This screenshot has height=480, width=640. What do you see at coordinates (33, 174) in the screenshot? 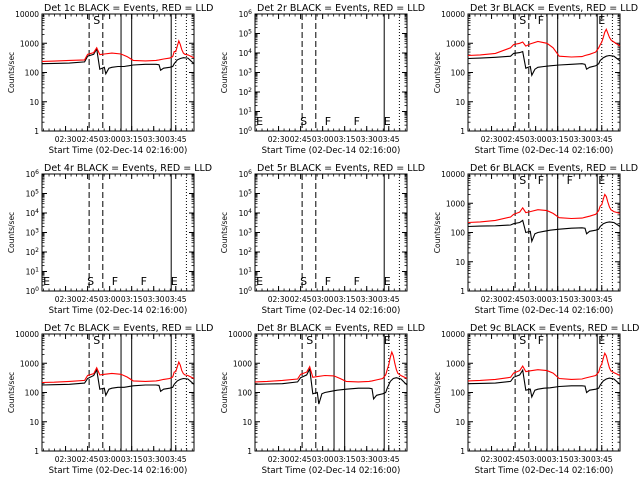
I see `y-tick-label: 10⁶` at bounding box center [33, 174].